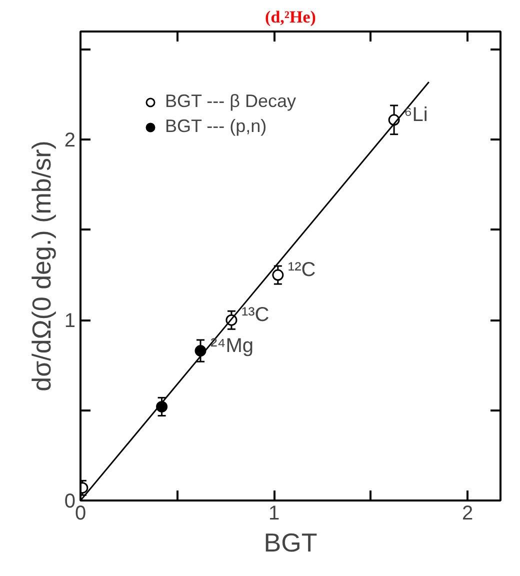 The image size is (520, 576). What do you see at coordinates (302, 270) in the screenshot?
I see `annotation: ¹²C` at bounding box center [302, 270].